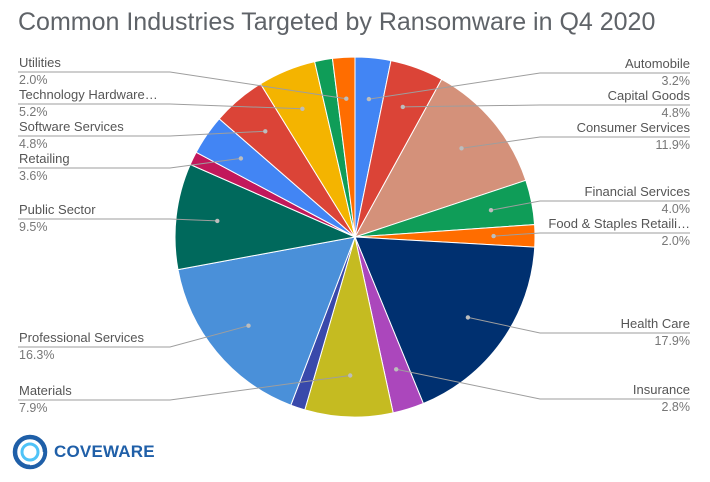  I want to click on leader-line-utilities, so click(182, 85).